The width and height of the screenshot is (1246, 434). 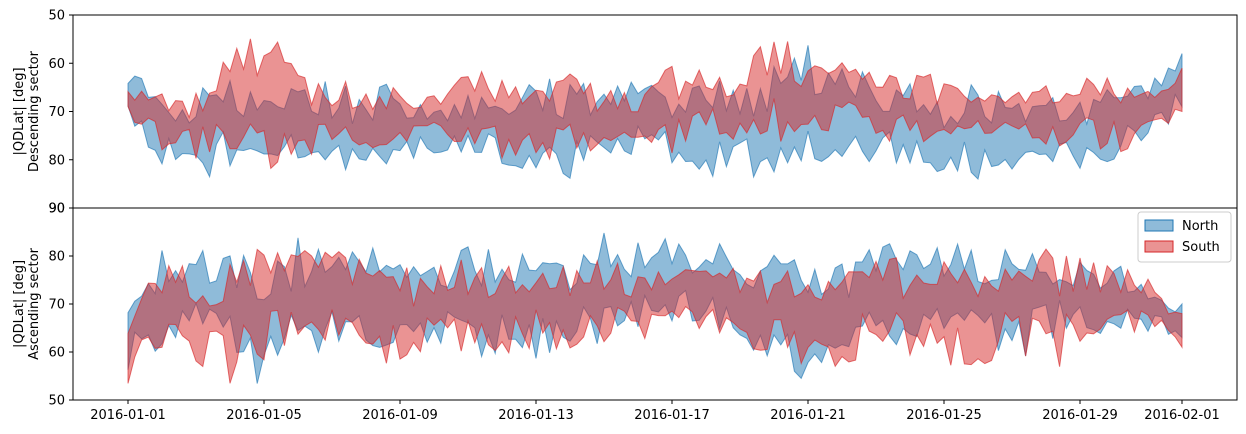 What do you see at coordinates (34, 303) in the screenshot?
I see `ascending-ylabel-sector: Ascending sector` at bounding box center [34, 303].